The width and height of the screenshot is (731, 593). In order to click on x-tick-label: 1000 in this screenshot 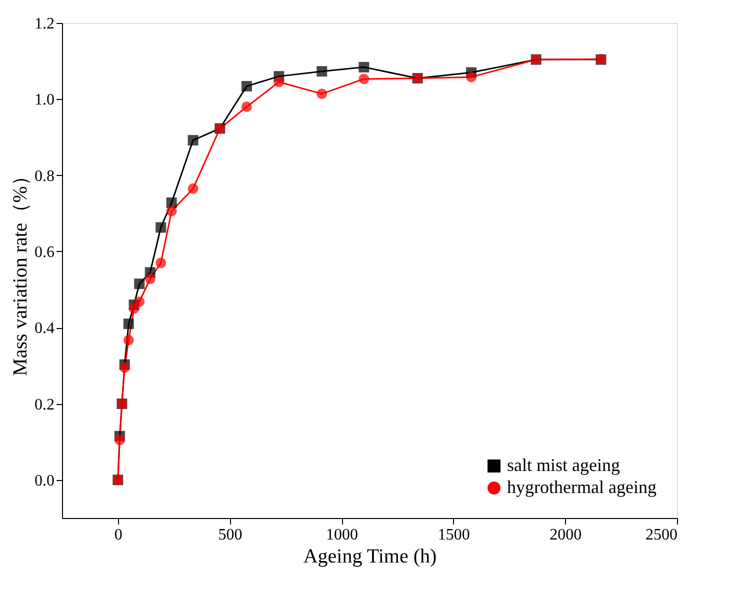, I will do `click(342, 535)`.